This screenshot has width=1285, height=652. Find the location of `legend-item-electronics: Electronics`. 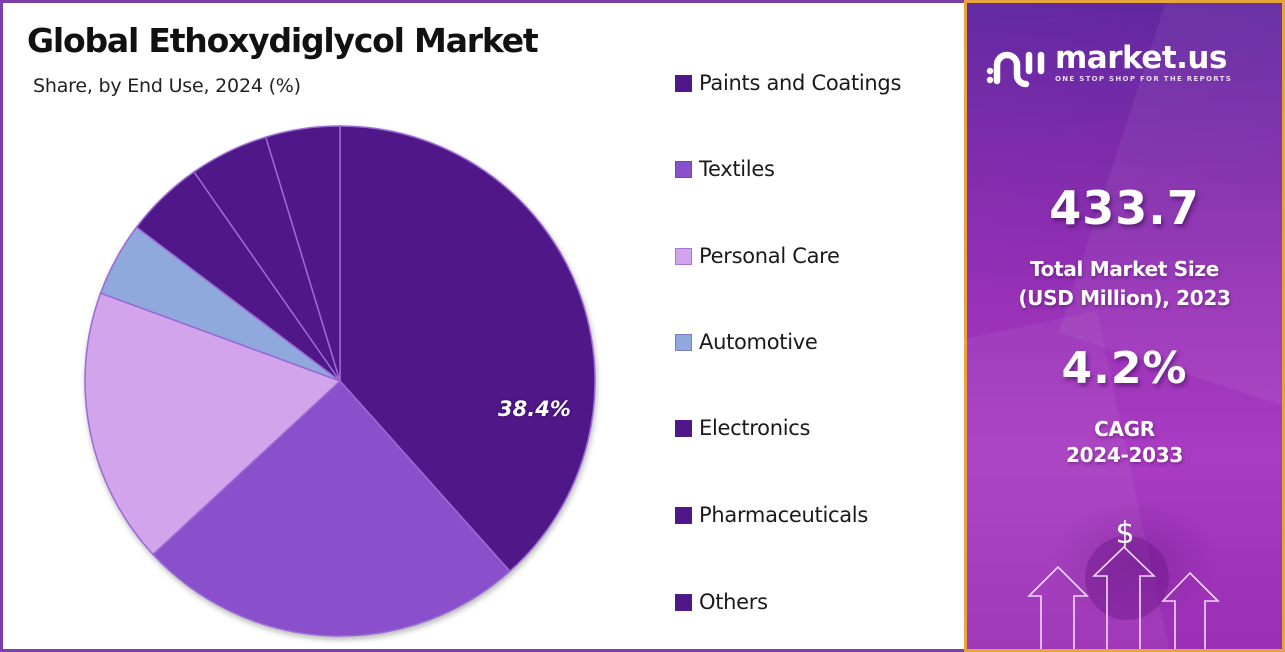

legend-item-electronics: Electronics is located at coordinates (742, 428).